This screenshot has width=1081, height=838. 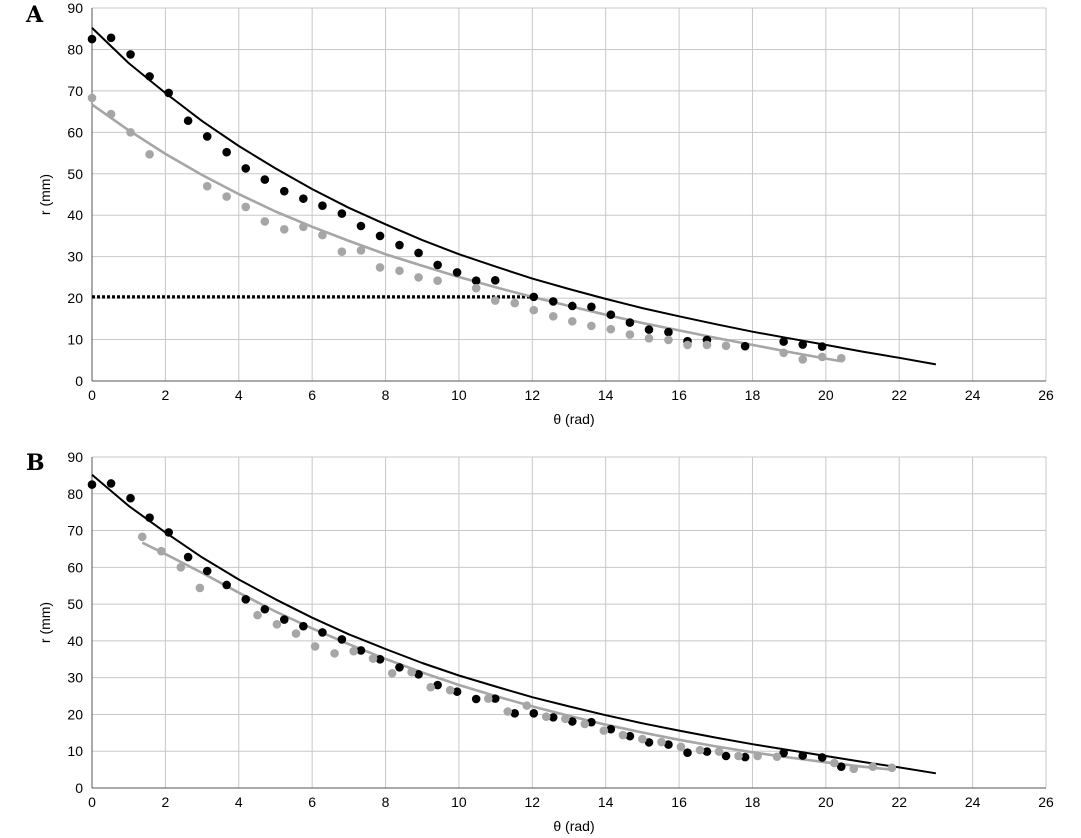 What do you see at coordinates (679, 802) in the screenshot?
I see `x-tick-label: 16` at bounding box center [679, 802].